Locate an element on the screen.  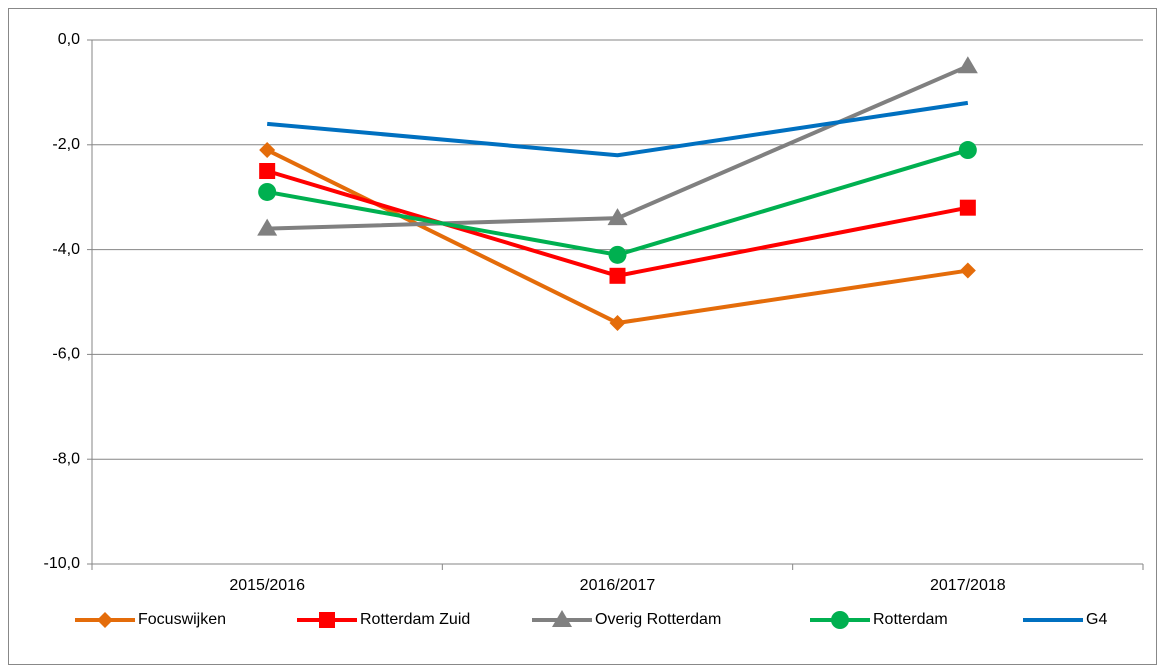
x-tick-label: 2017/2018 is located at coordinates (968, 585).